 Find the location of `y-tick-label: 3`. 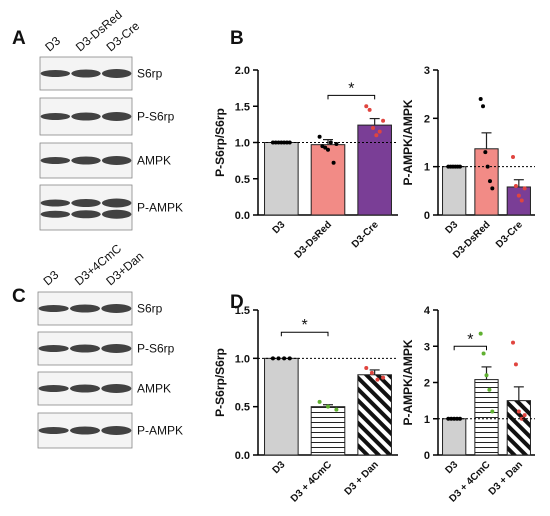

y-tick-label: 3 is located at coordinates (427, 347).